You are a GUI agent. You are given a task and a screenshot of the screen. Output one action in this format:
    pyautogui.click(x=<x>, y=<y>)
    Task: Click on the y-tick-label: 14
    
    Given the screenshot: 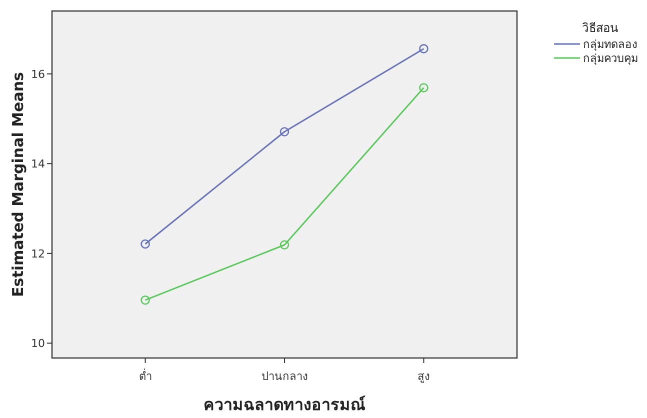 What is the action you would take?
    pyautogui.click(x=38, y=164)
    